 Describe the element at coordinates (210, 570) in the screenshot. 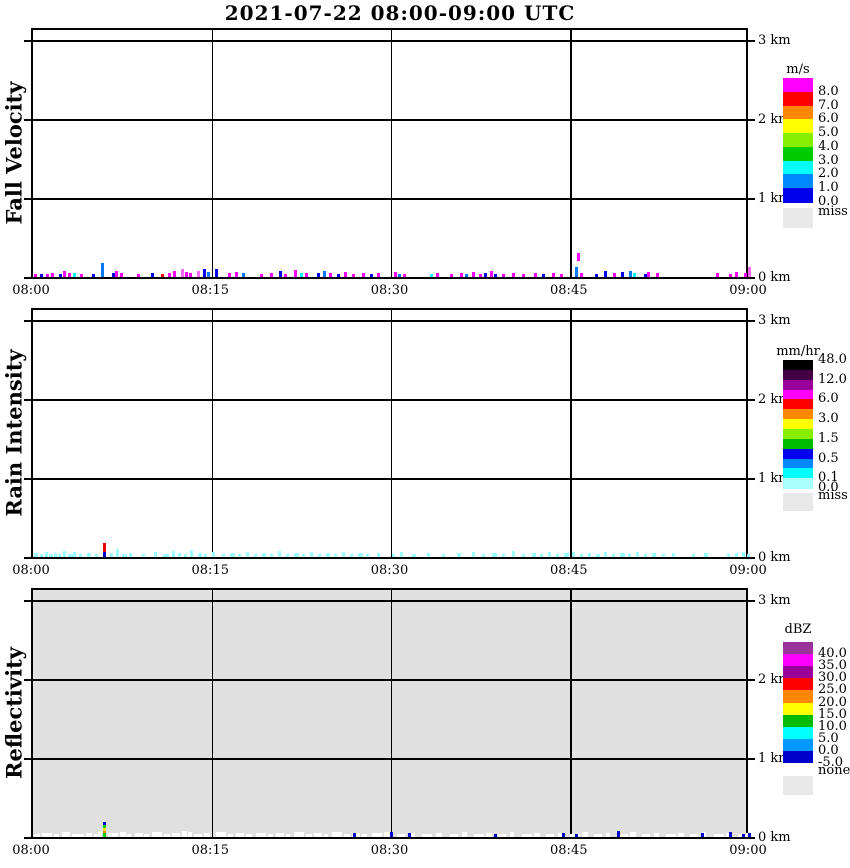

I see `time-label: 08:15` at that location.